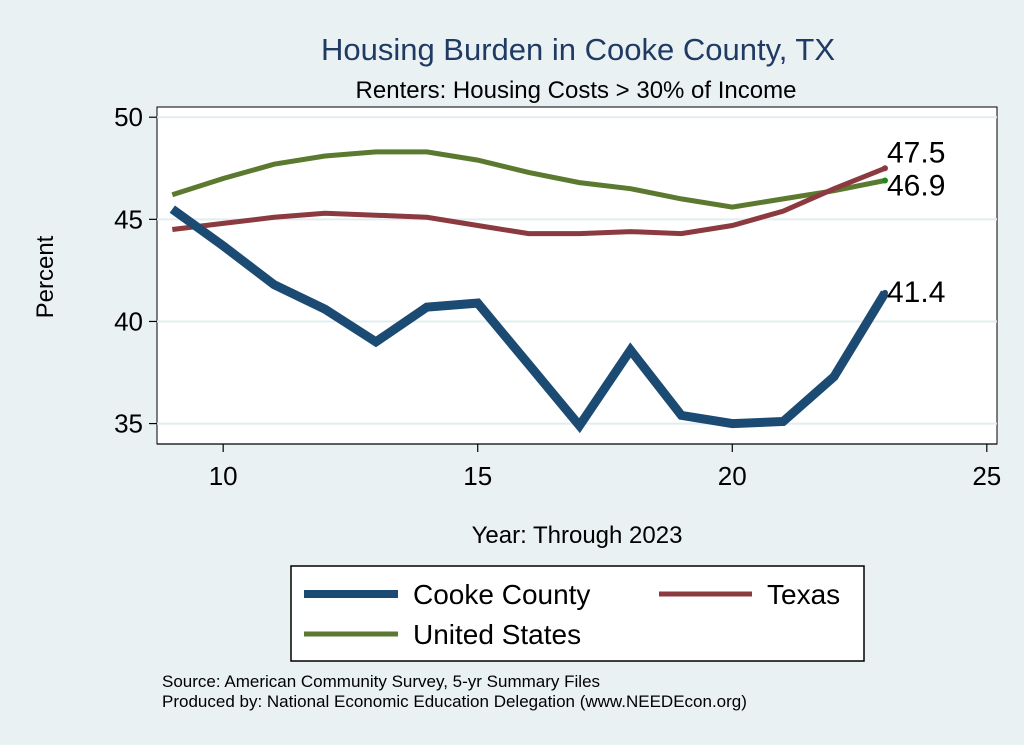 The image size is (1024, 745). I want to click on legend: Cooke County Texas United States, so click(577, 613).